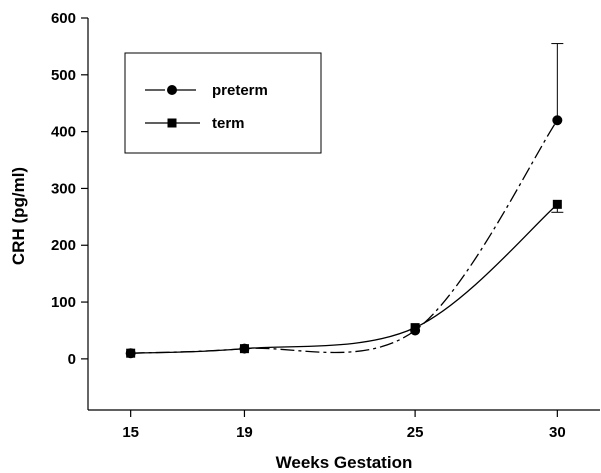 This screenshot has height=473, width=601. Describe the element at coordinates (130, 432) in the screenshot. I see `x-tick-label: 15` at that location.